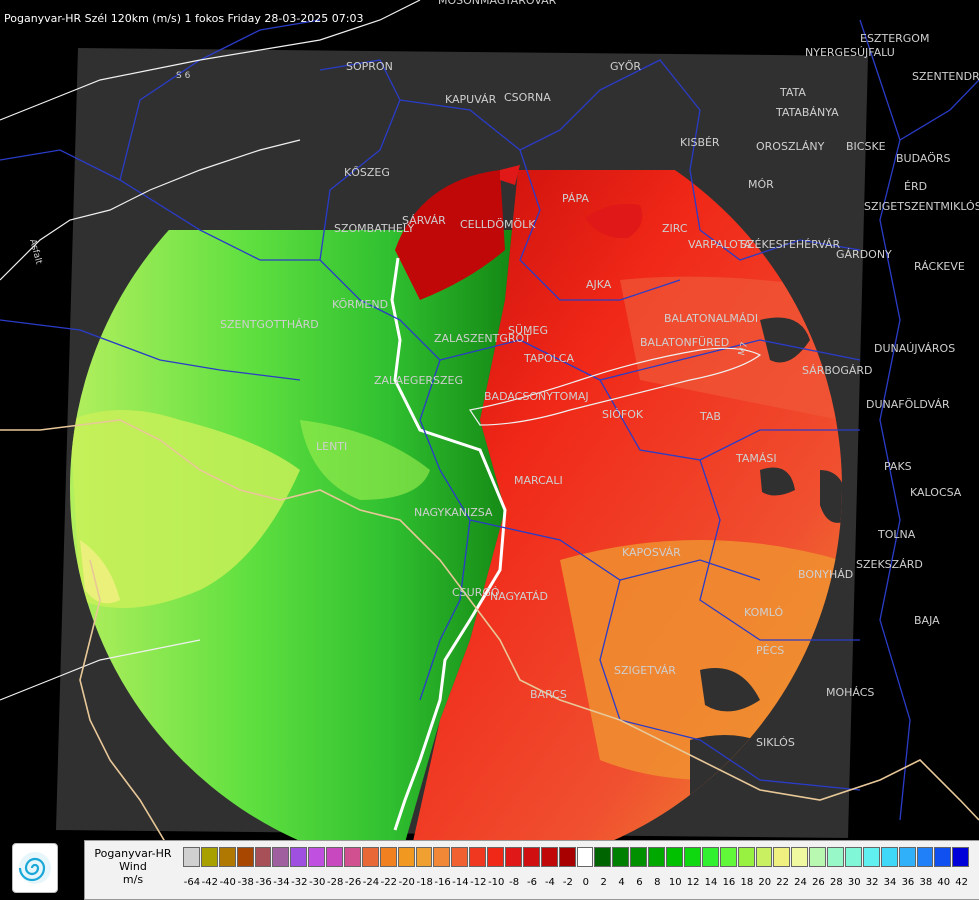 This screenshot has height=900, width=979. I want to click on road-label: Asfalt, so click(35, 252).